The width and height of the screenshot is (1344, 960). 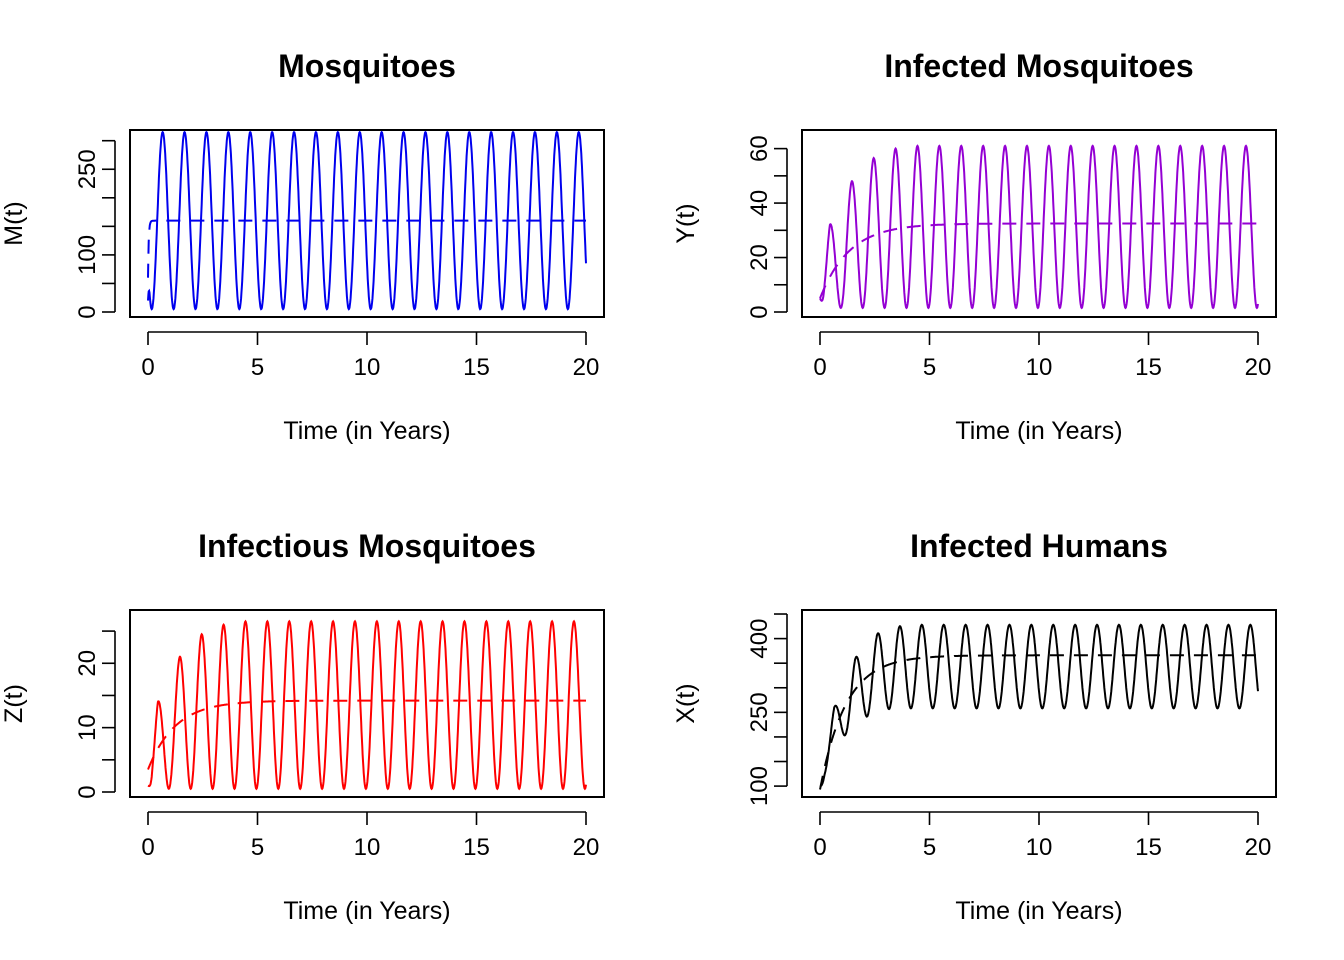 I want to click on y-axis: 0 100 250, so click(x=95, y=229).